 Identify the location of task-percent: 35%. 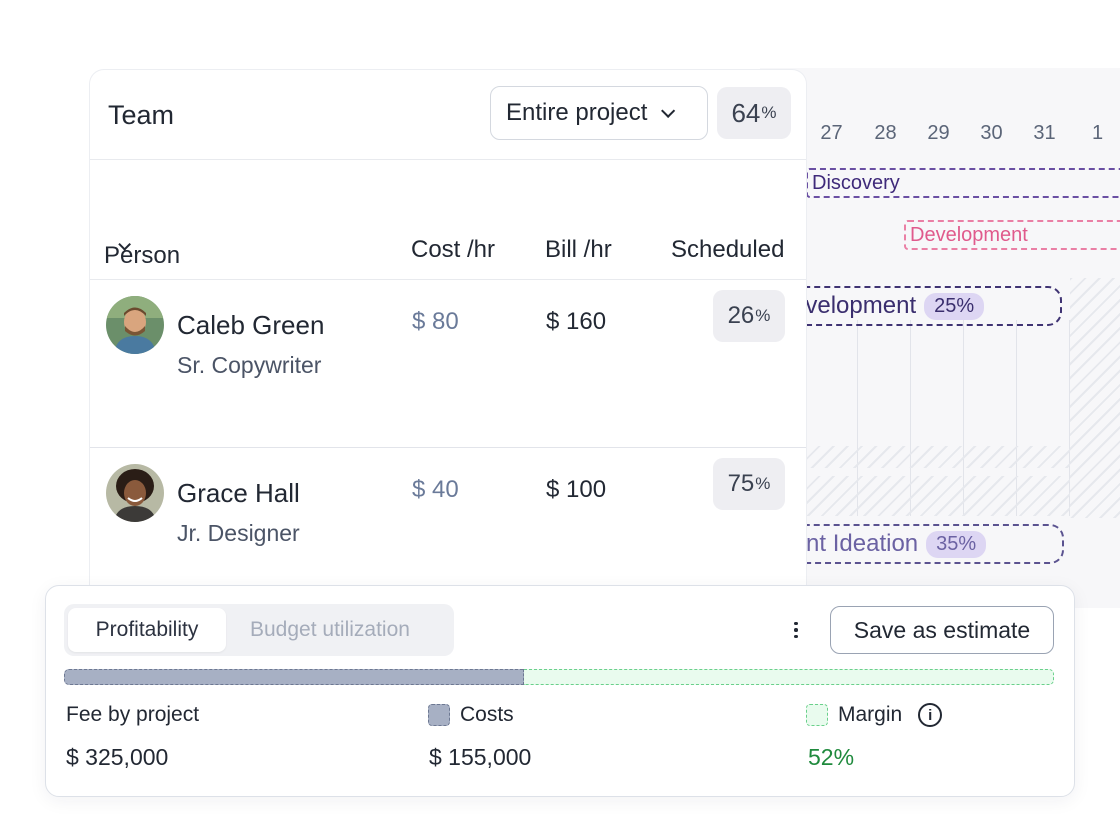
(956, 544).